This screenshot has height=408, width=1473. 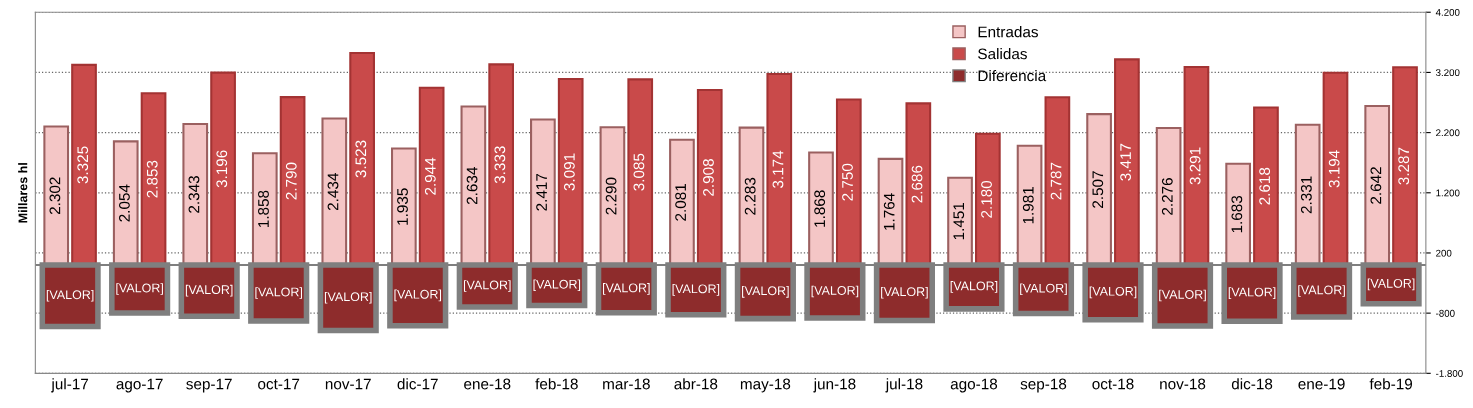 What do you see at coordinates (1404, 166) in the screenshot?
I see `data-label: 3.287` at bounding box center [1404, 166].